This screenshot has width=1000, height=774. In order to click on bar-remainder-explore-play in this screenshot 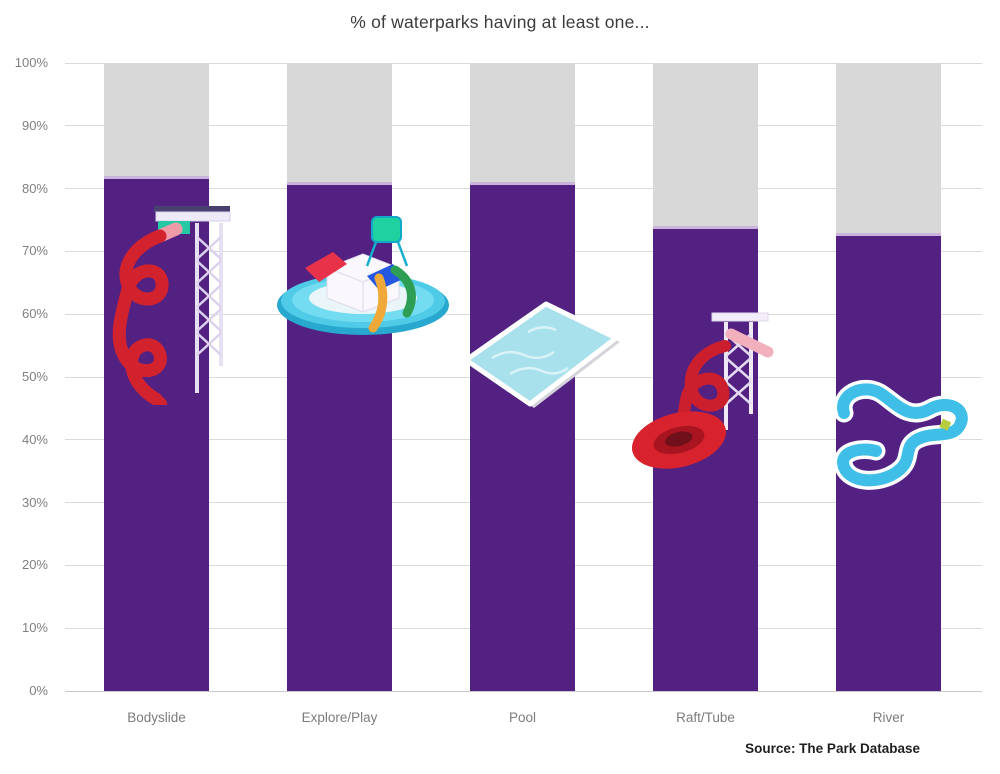, I will do `click(339, 123)`.